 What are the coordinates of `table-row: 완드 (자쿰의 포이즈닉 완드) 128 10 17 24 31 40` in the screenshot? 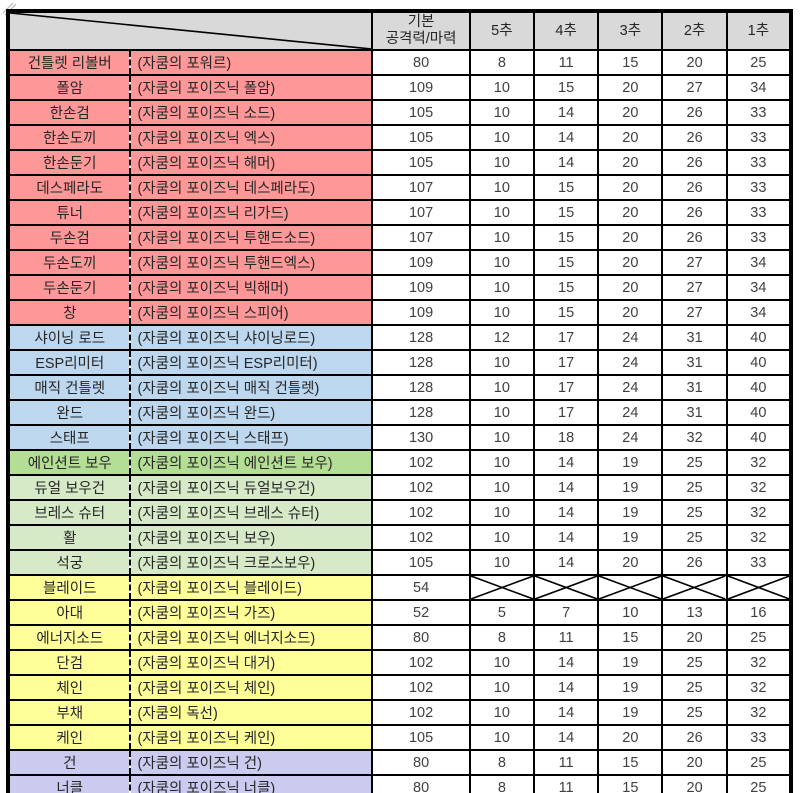 It's located at (399, 412).